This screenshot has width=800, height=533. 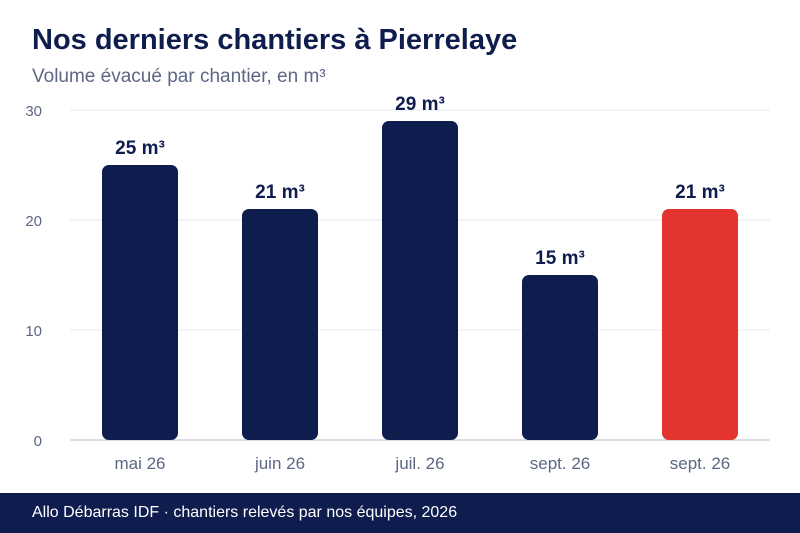 I want to click on y-axis: 0 10 20 30, so click(x=33, y=276).